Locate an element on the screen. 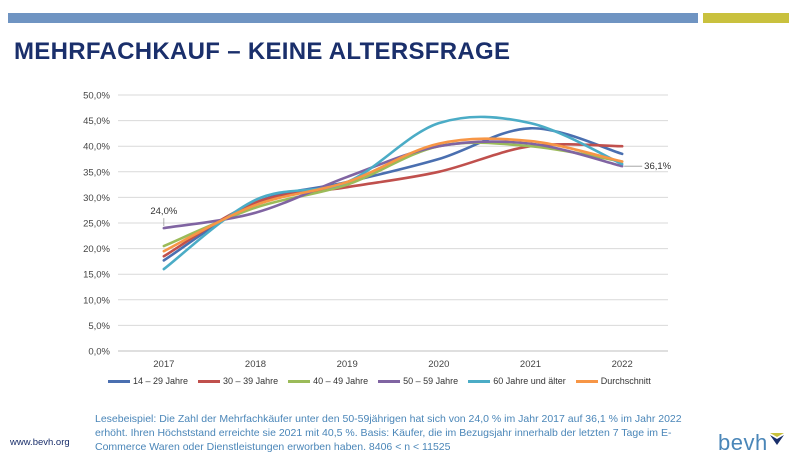 This screenshot has height=473, width=800. legend-label: 60 Jahre und älter is located at coordinates (529, 381).